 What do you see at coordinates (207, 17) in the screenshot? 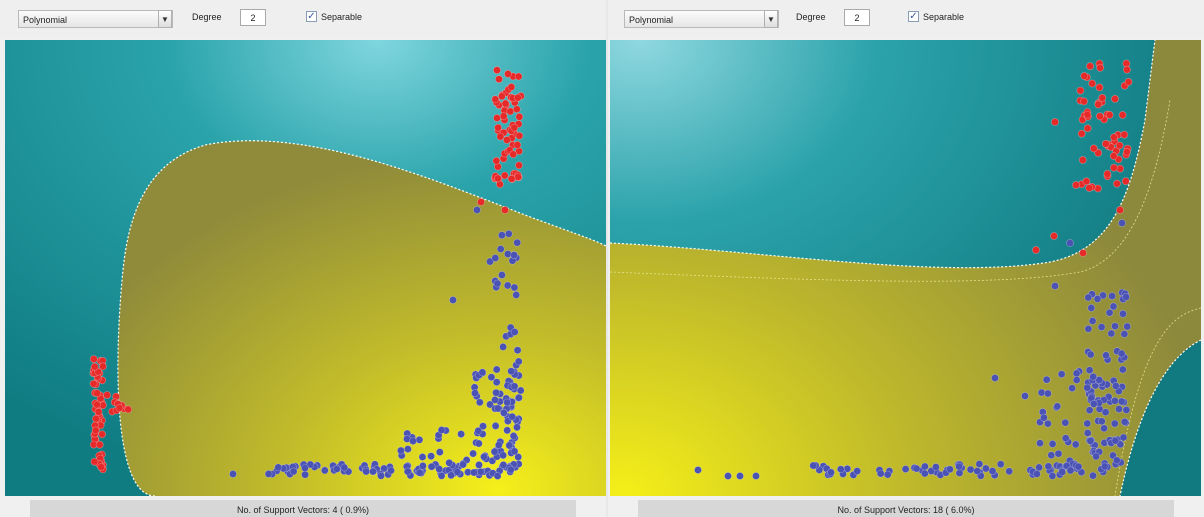
I see `degree-label: Degree` at bounding box center [207, 17].